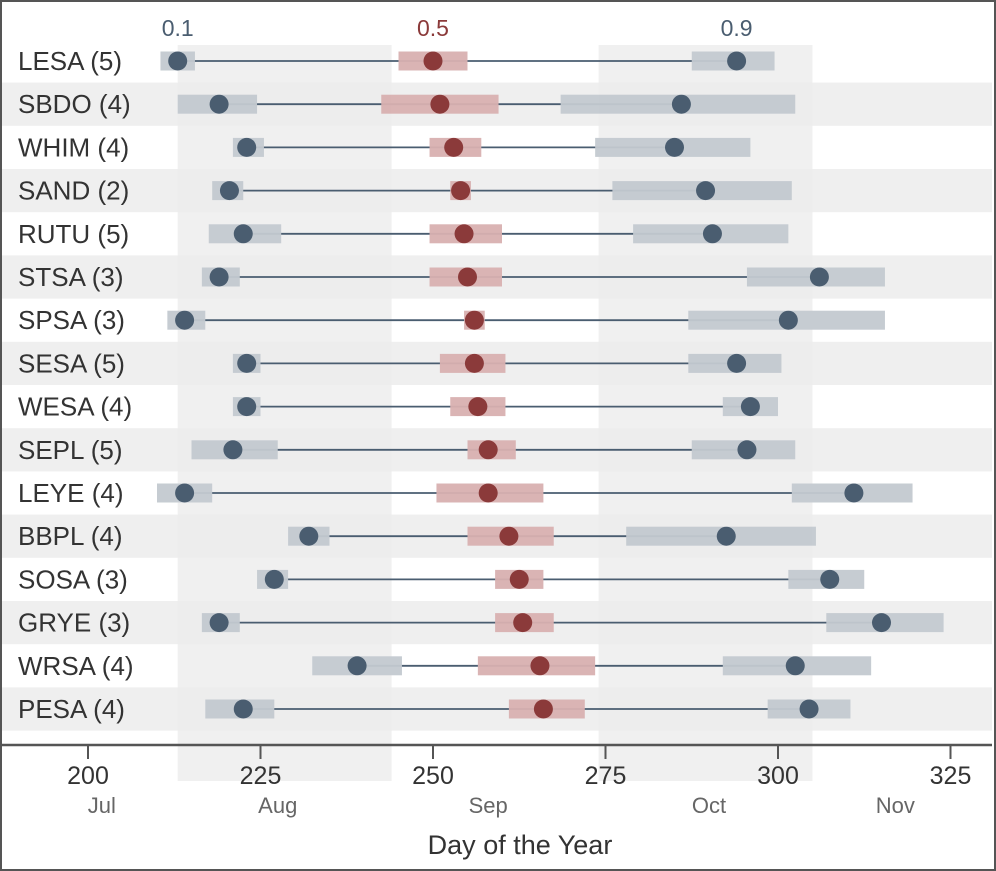 The height and width of the screenshot is (871, 996). Describe the element at coordinates (73, 147) in the screenshot. I see `row-label: WHIM (4)` at that location.